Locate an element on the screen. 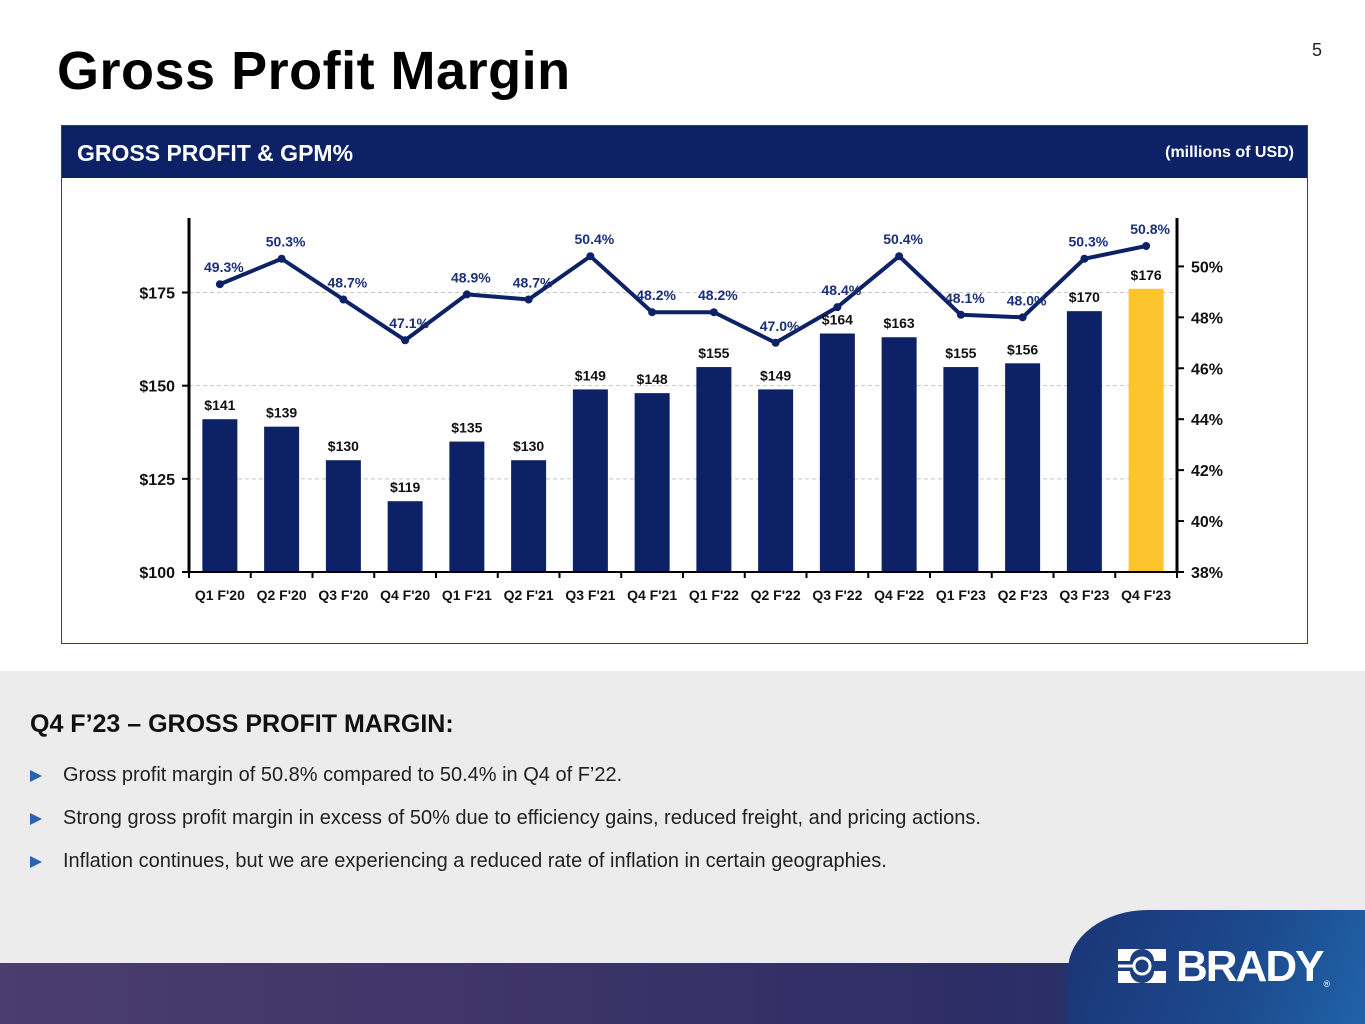 The height and width of the screenshot is (1024, 1365). gpm-value-label: 48.2% is located at coordinates (718, 295).